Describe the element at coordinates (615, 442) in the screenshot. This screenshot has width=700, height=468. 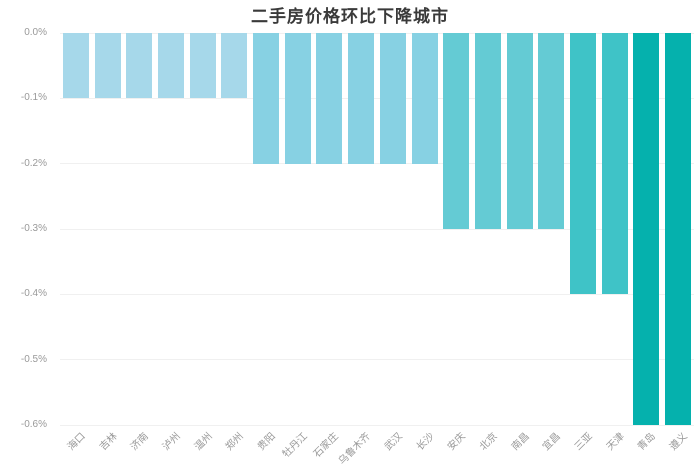
I see `x-axis-tick-label: 天津` at that location.